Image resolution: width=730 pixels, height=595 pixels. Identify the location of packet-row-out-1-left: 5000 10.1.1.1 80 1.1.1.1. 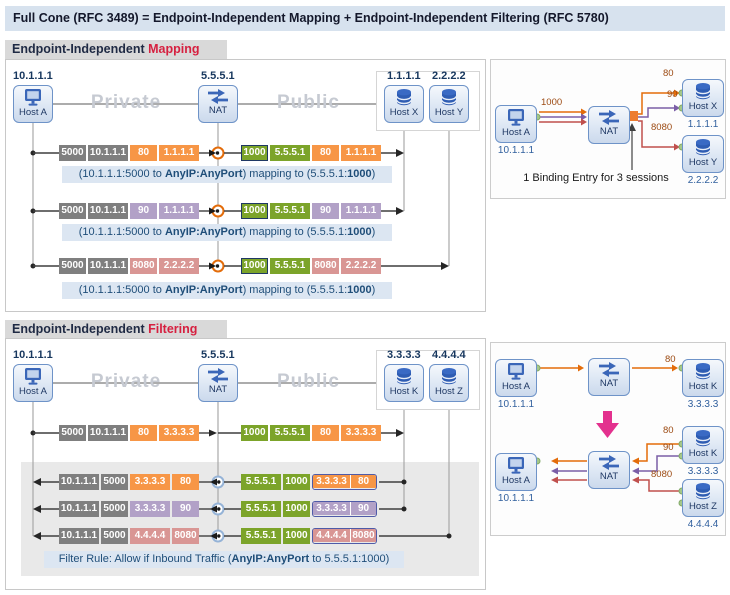
(129, 153).